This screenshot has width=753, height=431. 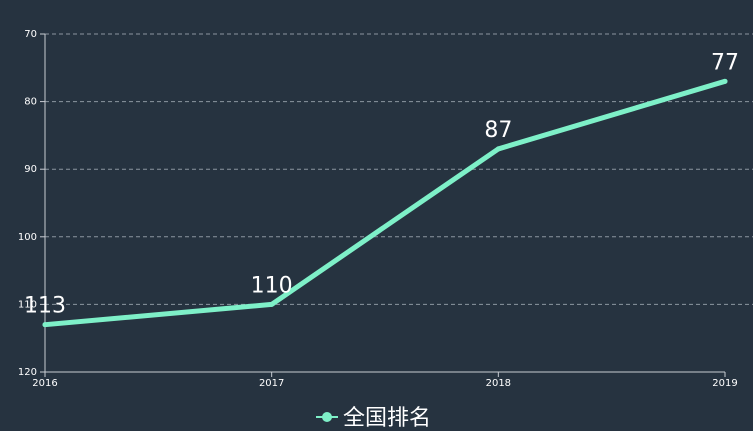 I want to click on data-label: 110, so click(x=272, y=285).